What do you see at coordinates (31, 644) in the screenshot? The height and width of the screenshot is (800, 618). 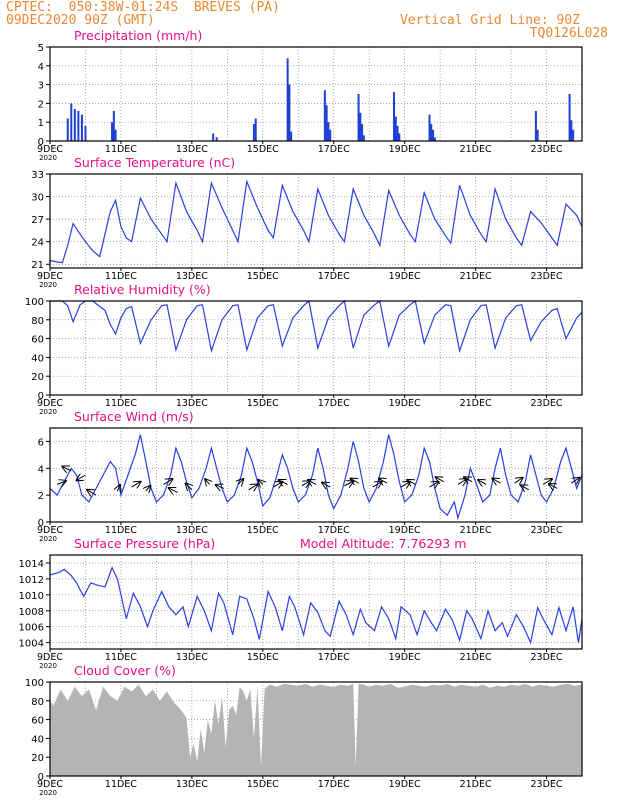 I see `pressure-ytick-label: 1004` at bounding box center [31, 644].